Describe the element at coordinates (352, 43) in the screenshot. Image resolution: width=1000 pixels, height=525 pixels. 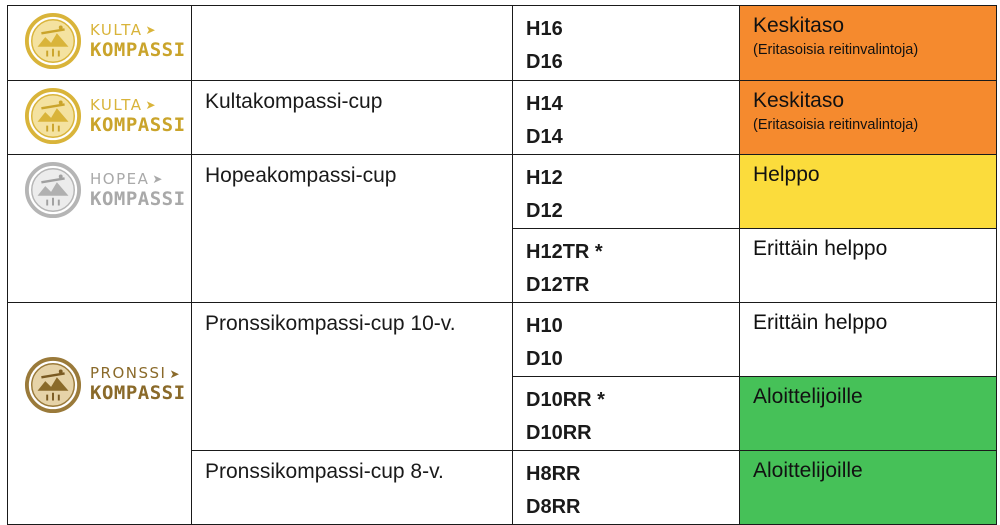
I see `cup-cell` at that location.